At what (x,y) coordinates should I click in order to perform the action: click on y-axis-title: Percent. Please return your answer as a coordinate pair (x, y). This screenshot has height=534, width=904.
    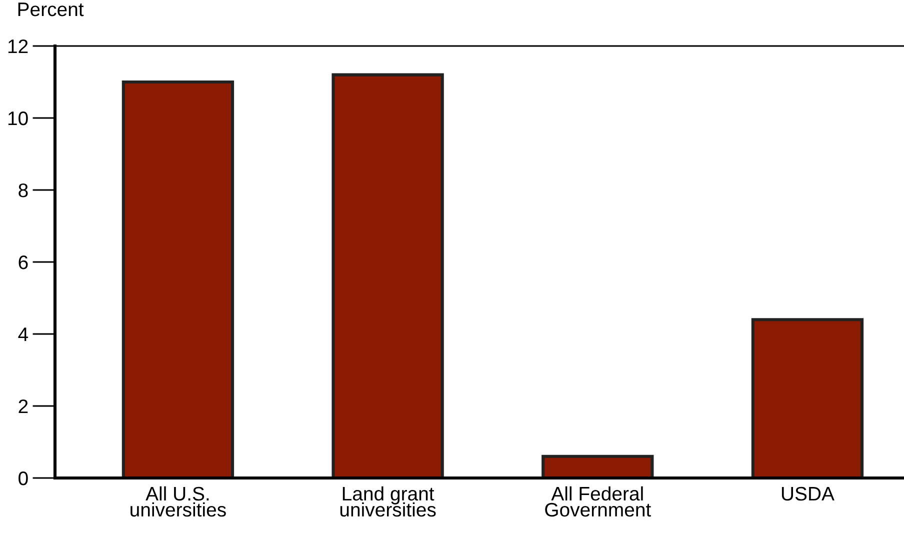
    Looking at the image, I should click on (51, 9).